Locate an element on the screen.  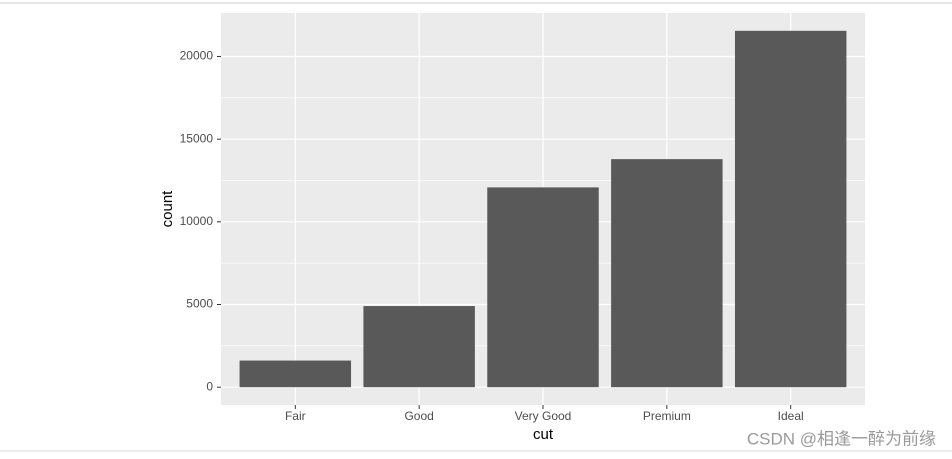
y-tick-label: 5000 is located at coordinates (199, 304).